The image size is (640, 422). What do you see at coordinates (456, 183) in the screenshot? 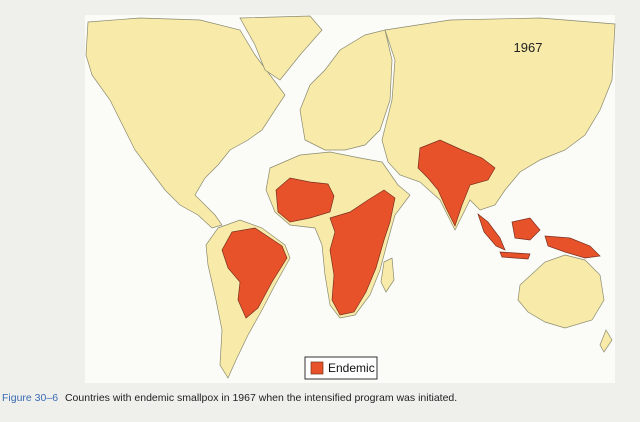
I see `south-asia` at bounding box center [456, 183].